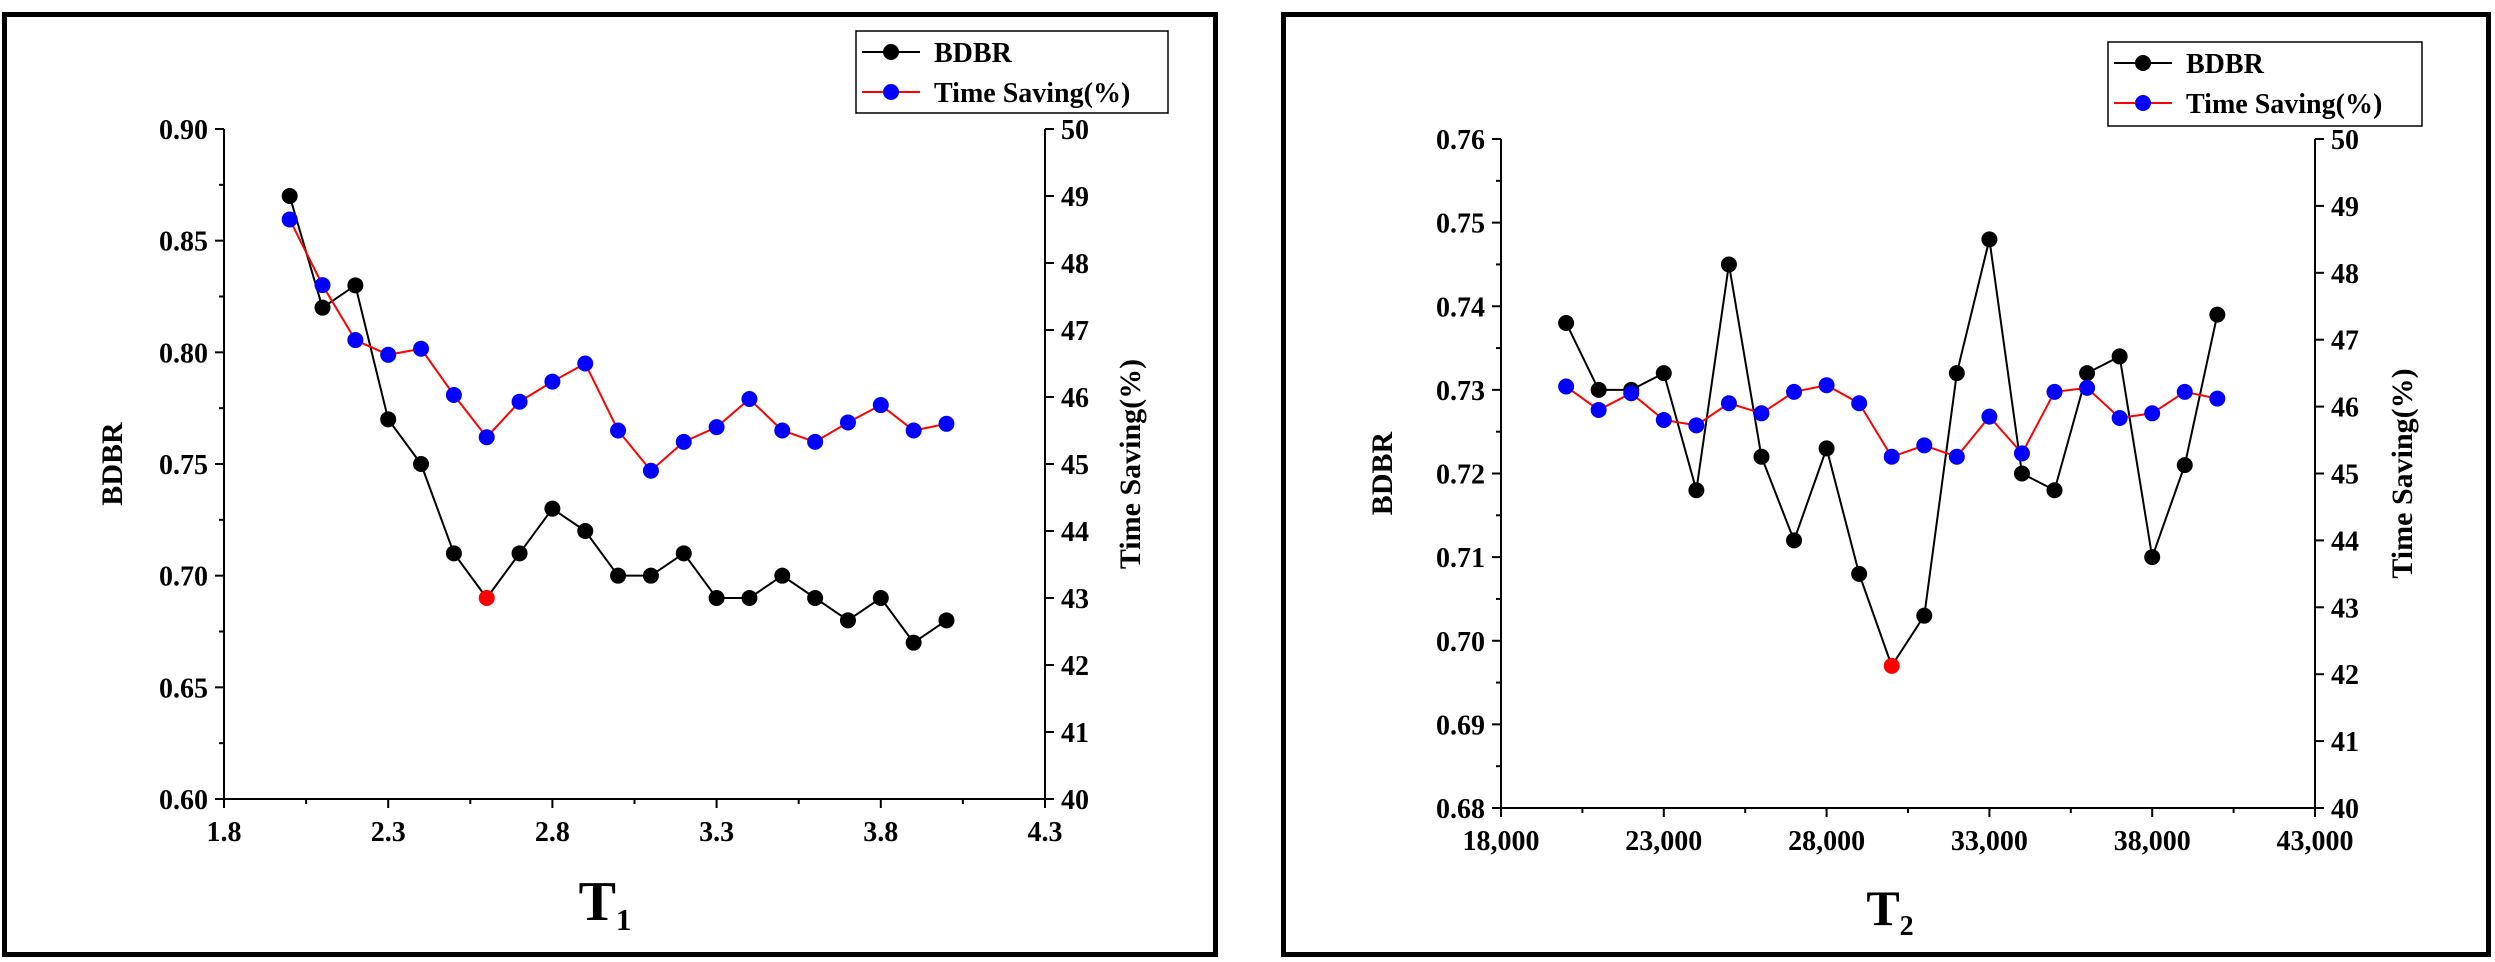 The width and height of the screenshot is (2495, 962). I want to click on x-axis-label: T1, so click(605, 904).